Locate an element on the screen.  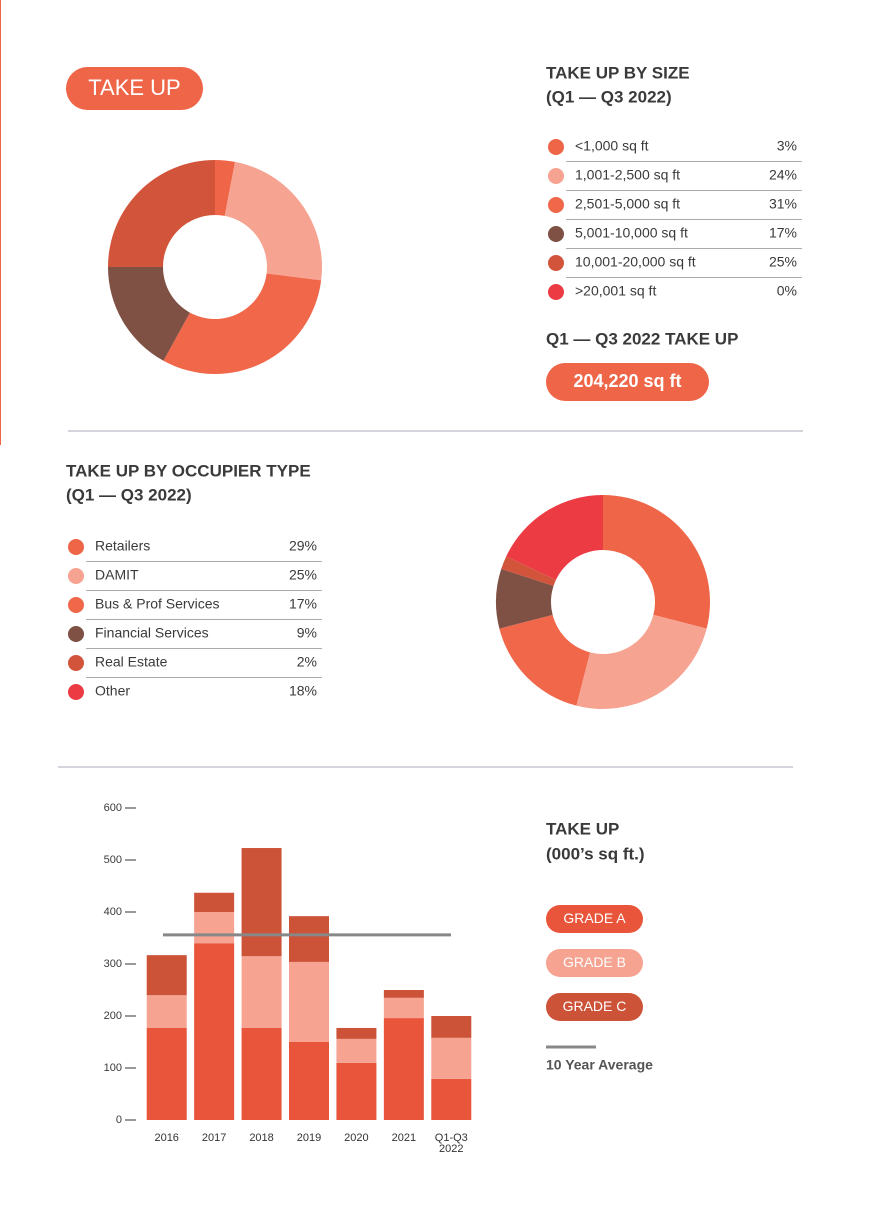
legend-value: 31% is located at coordinates (783, 204).